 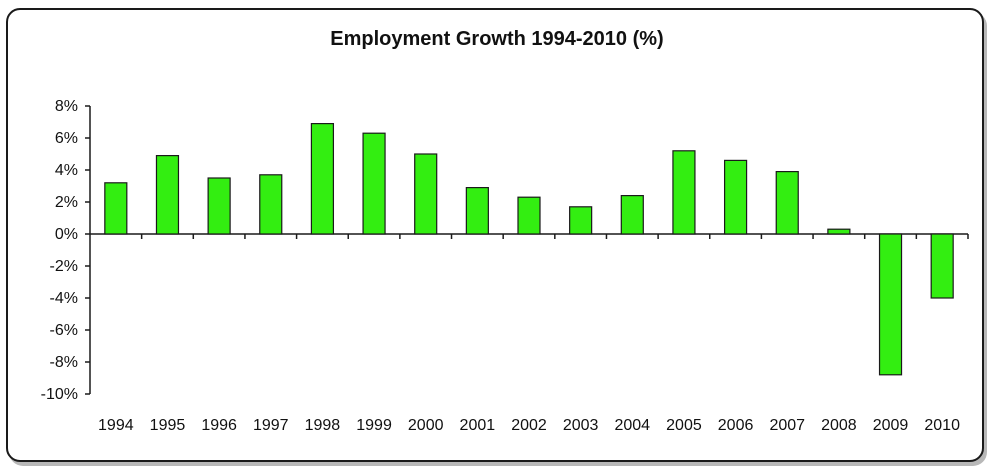 I want to click on y-tick-label: 4%, so click(x=66, y=170).